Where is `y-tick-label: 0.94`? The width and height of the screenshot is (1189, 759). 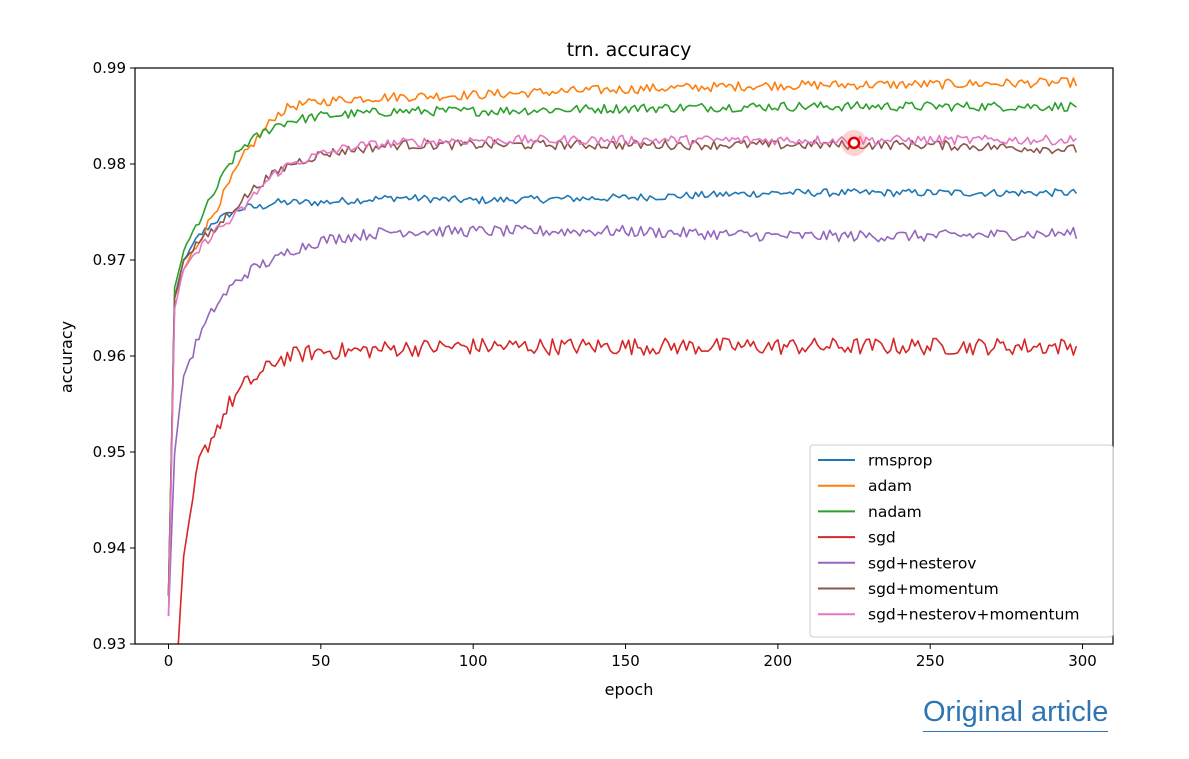 y-tick-label: 0.94 is located at coordinates (109, 548).